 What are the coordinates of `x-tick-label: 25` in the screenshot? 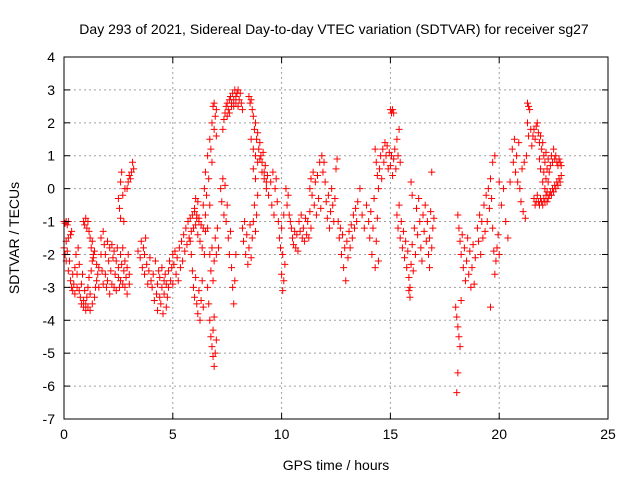 It's located at (608, 434).